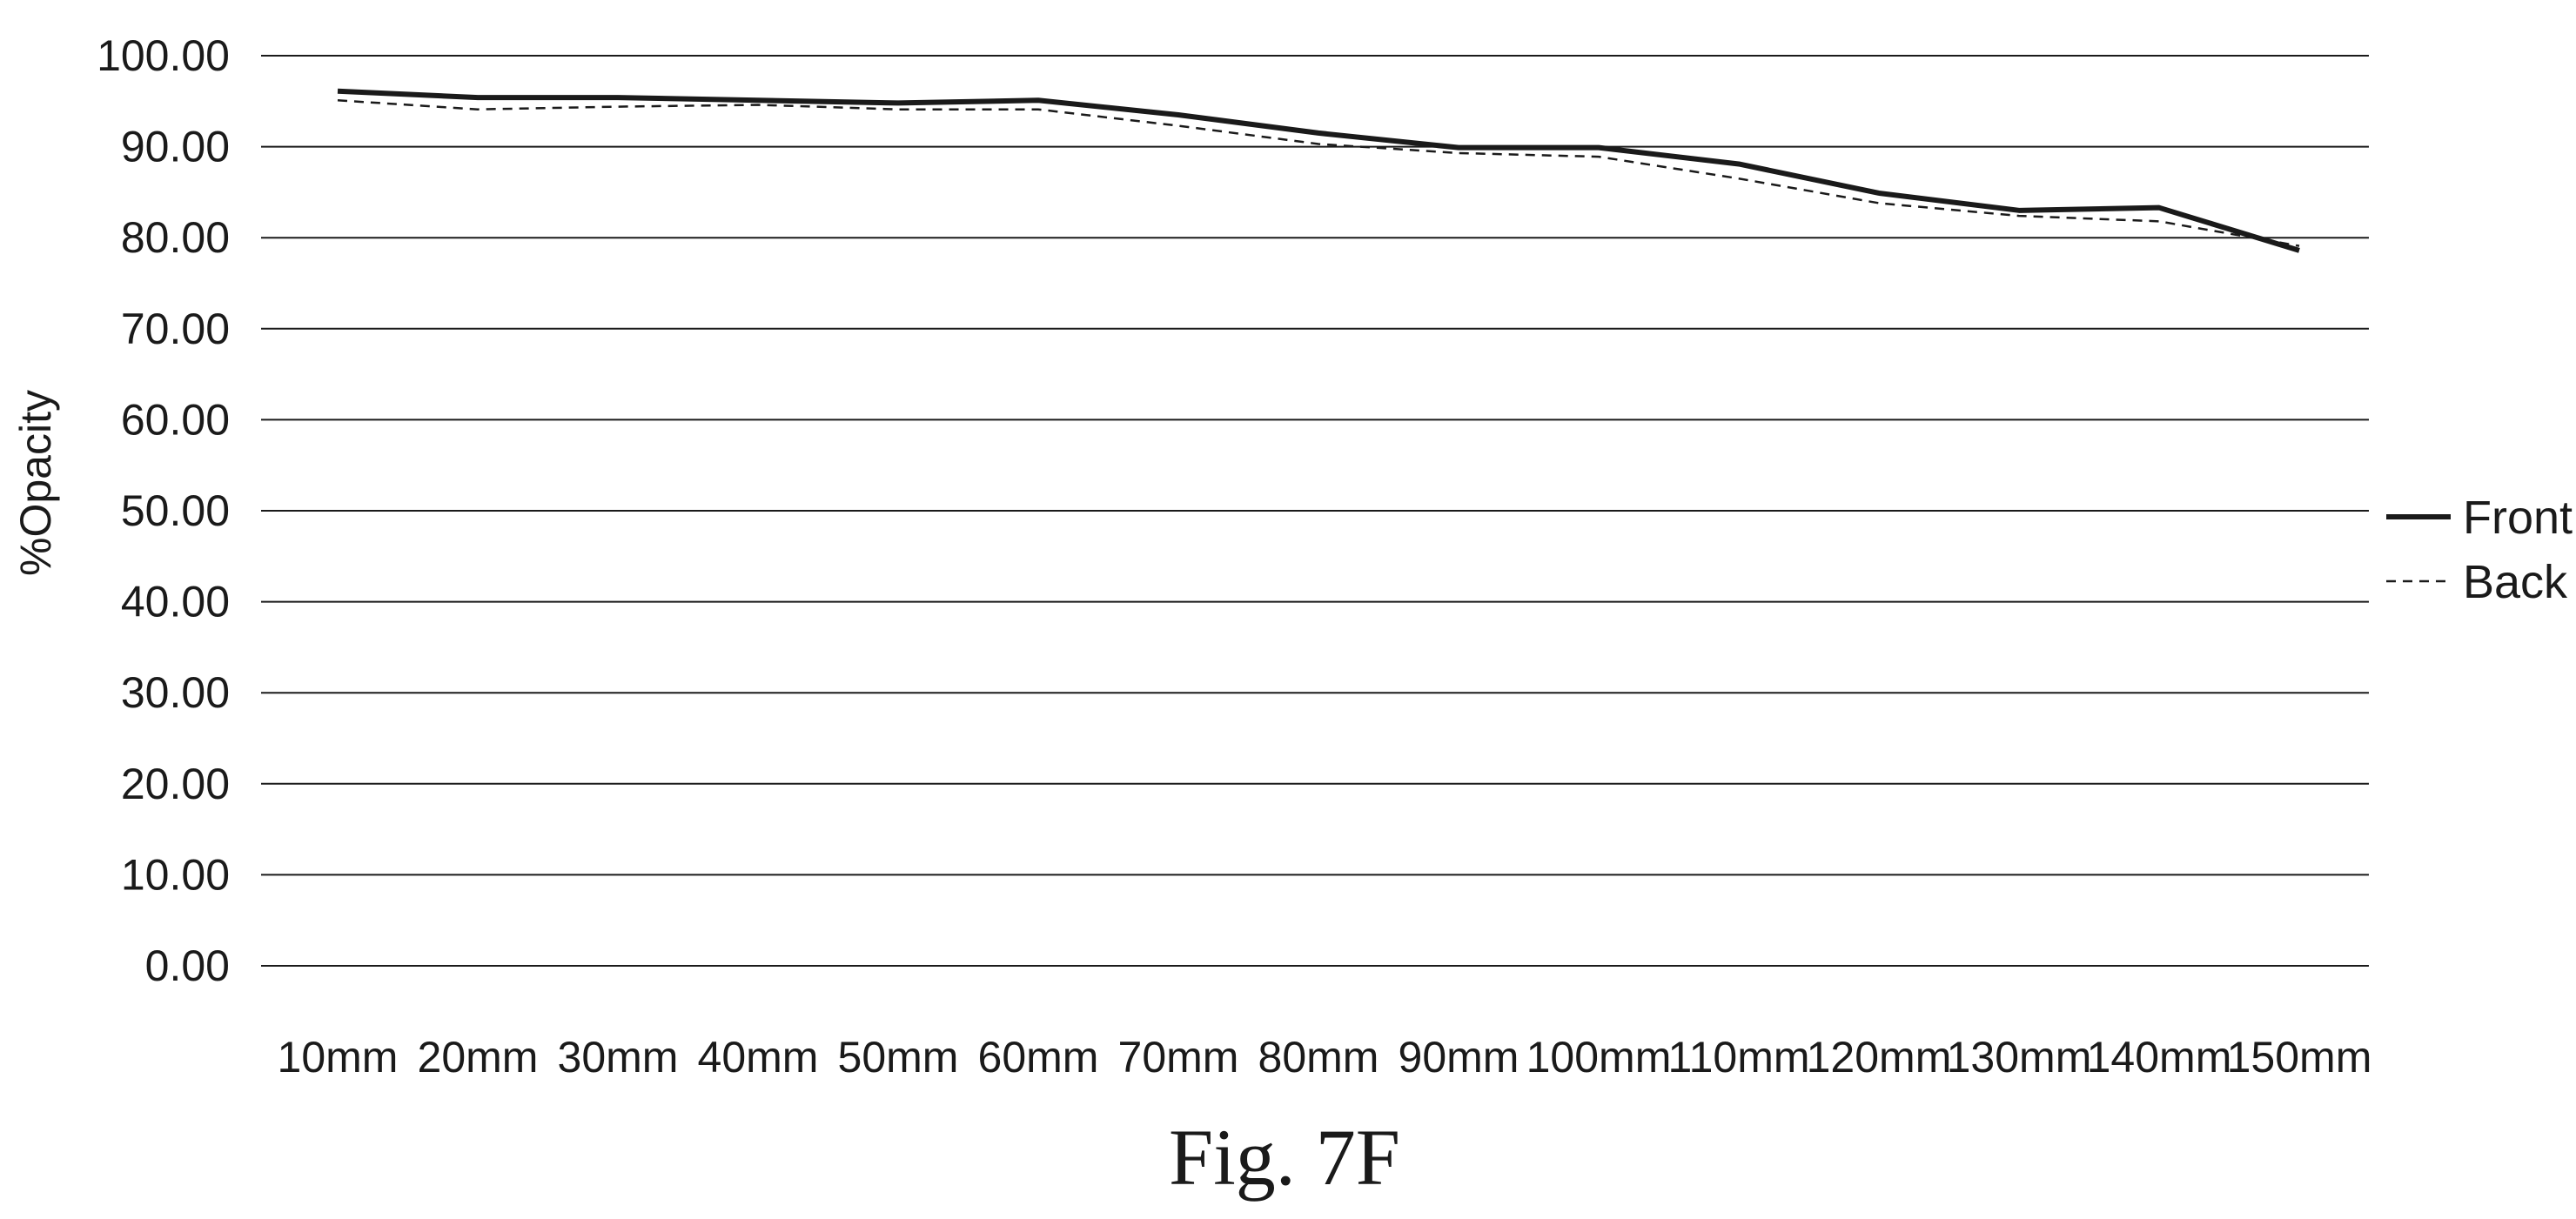 The image size is (2576, 1219). Describe the element at coordinates (1880, 1057) in the screenshot. I see `x-tick-label: 120mm` at that location.